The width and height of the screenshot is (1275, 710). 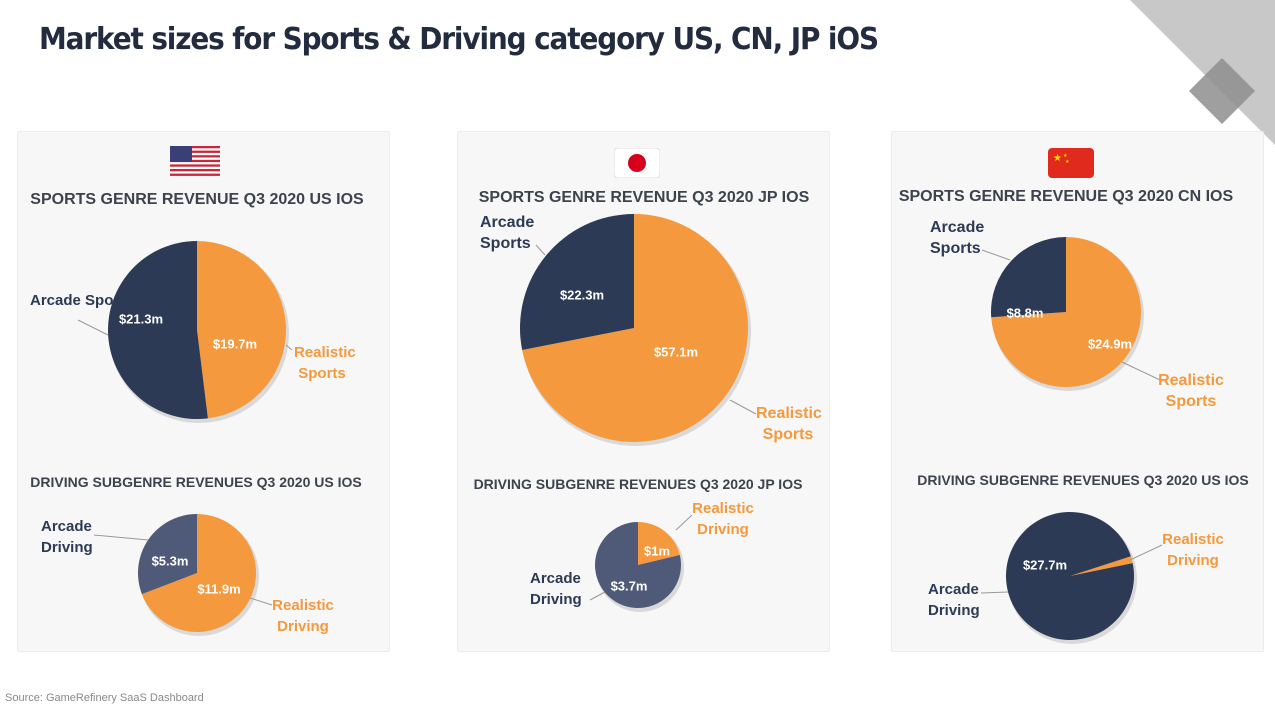 I want to click on data-label: $57.1m, so click(x=676, y=352).